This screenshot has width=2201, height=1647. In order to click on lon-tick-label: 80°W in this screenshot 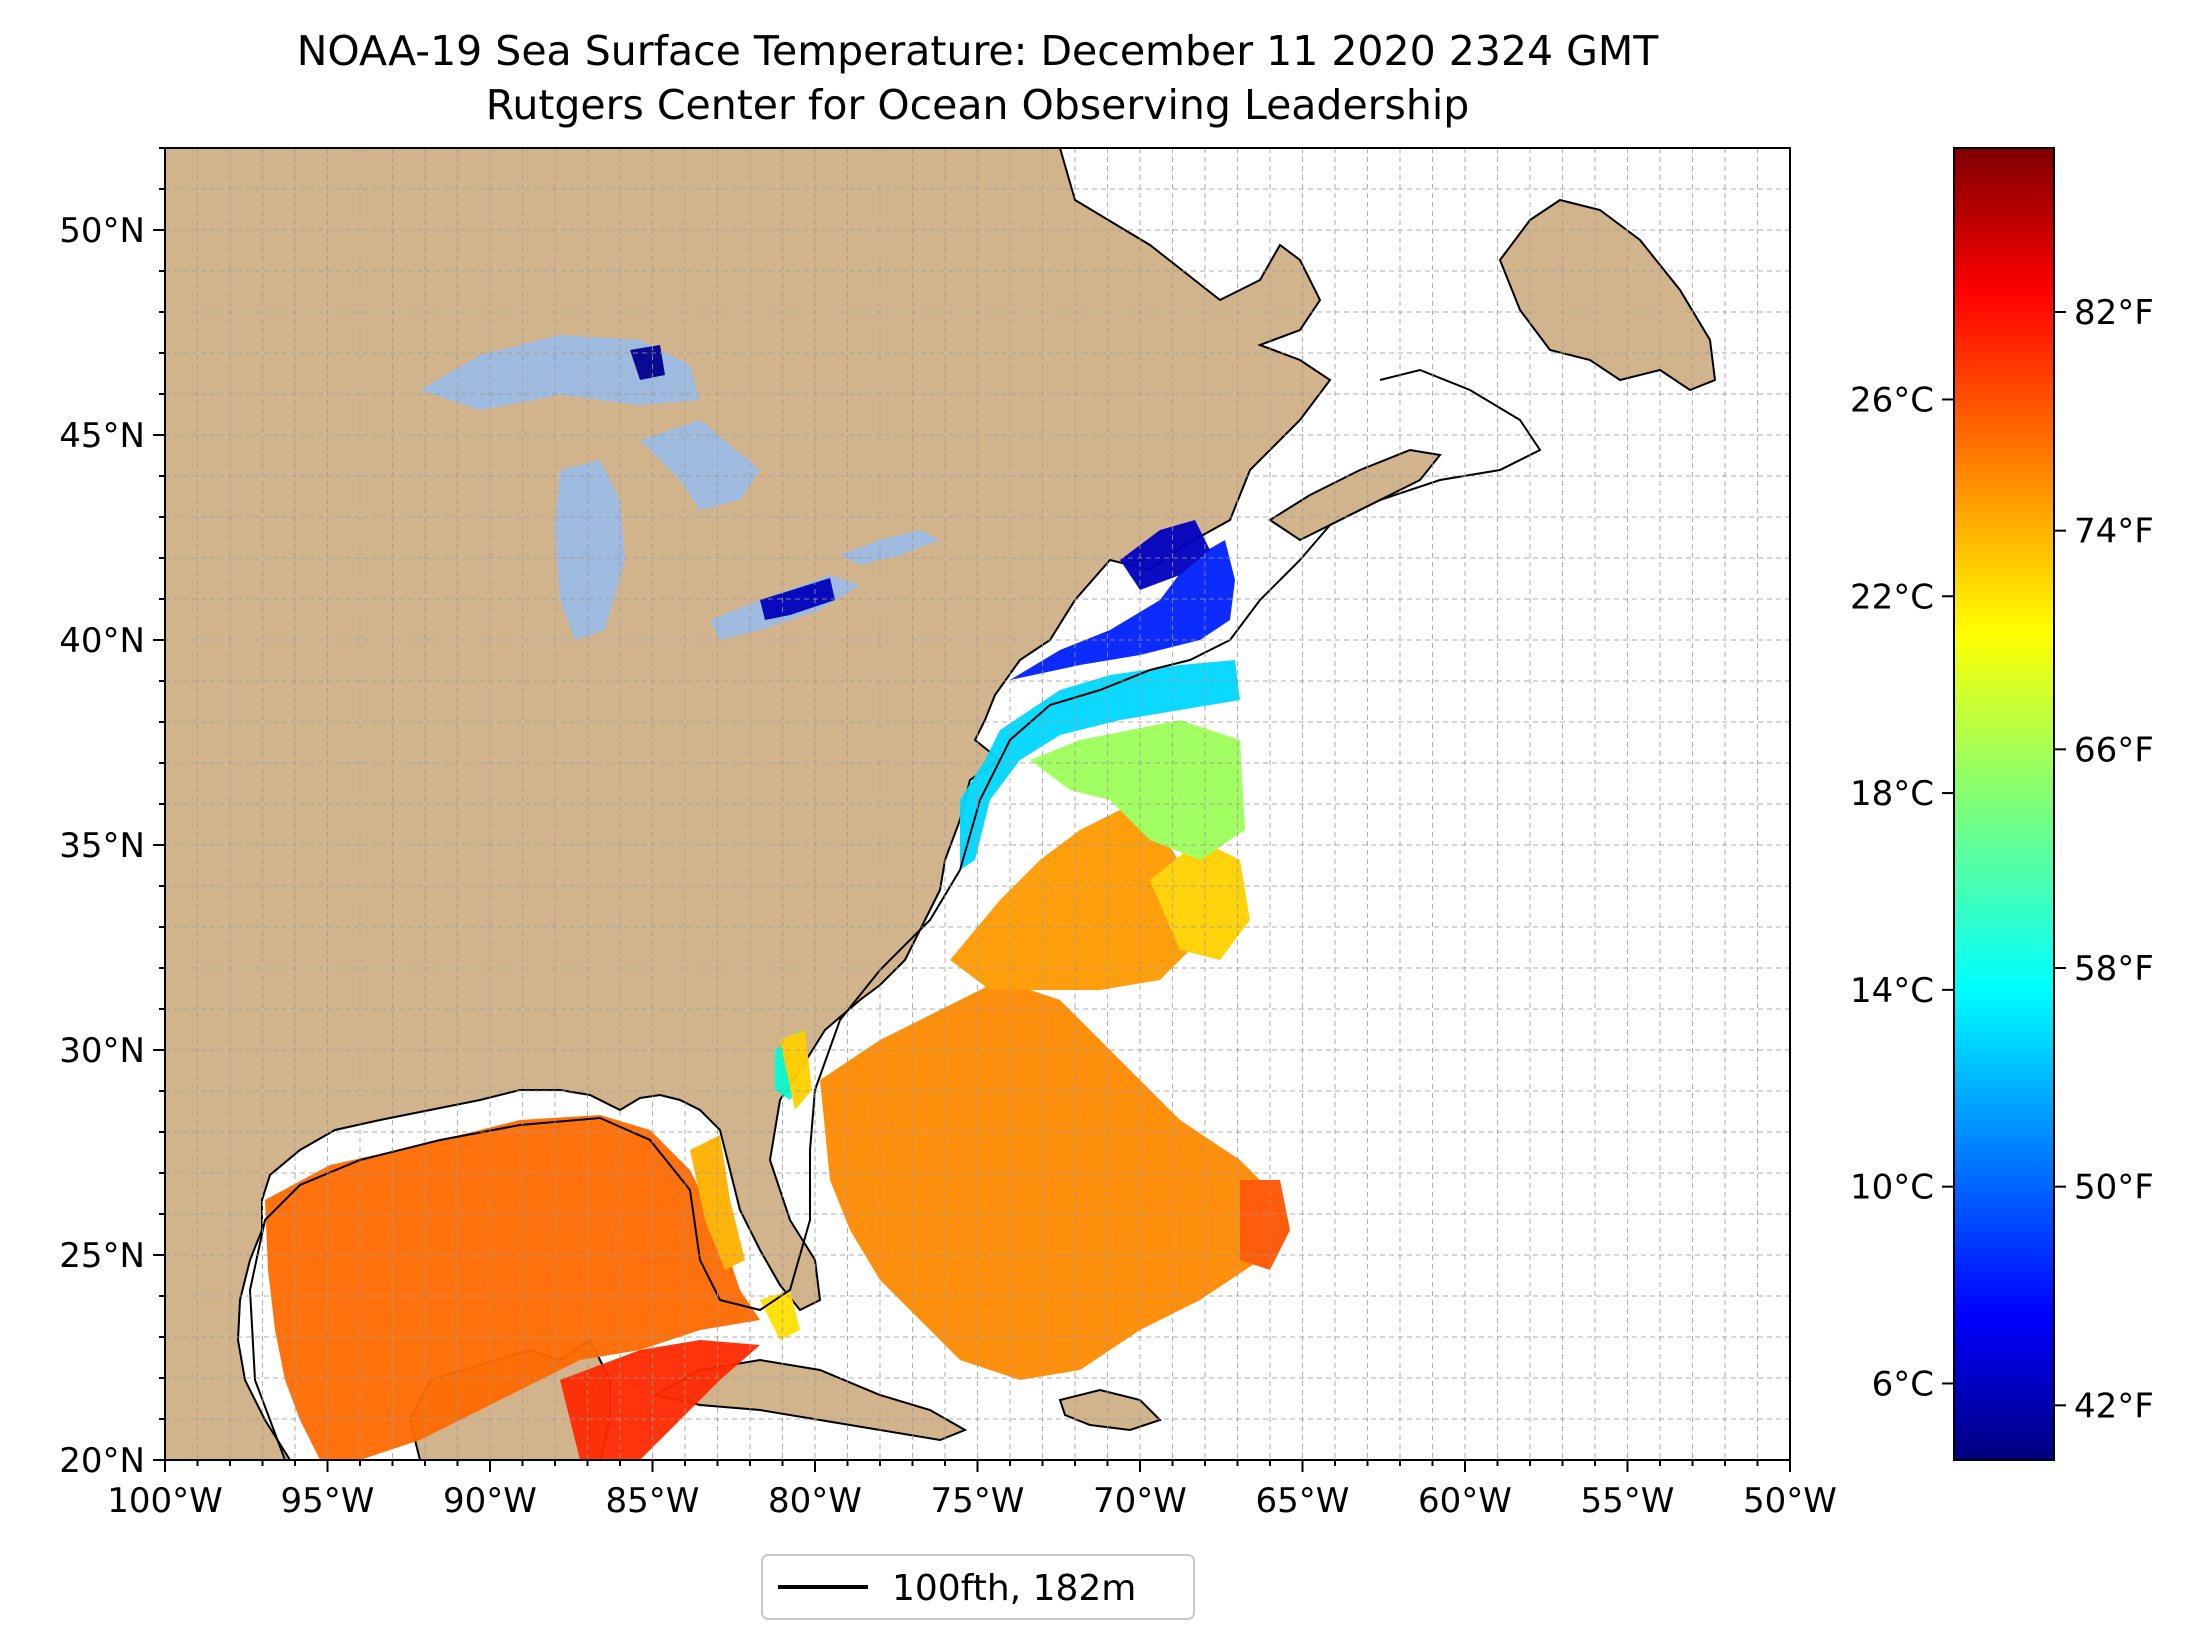, I will do `click(815, 1501)`.